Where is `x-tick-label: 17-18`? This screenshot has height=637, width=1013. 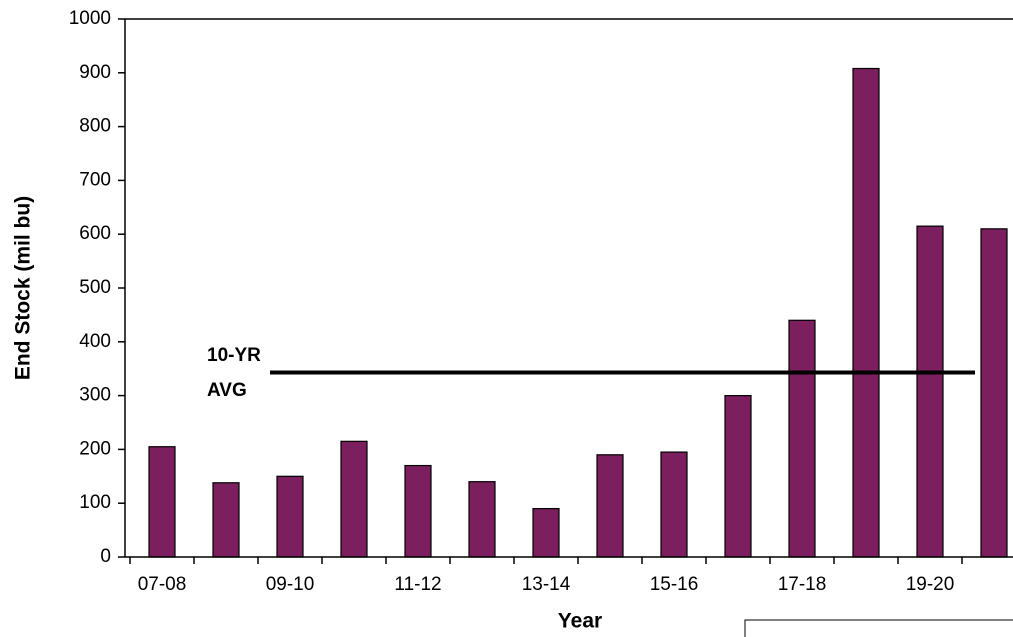
x-tick-label: 17-18 is located at coordinates (802, 584).